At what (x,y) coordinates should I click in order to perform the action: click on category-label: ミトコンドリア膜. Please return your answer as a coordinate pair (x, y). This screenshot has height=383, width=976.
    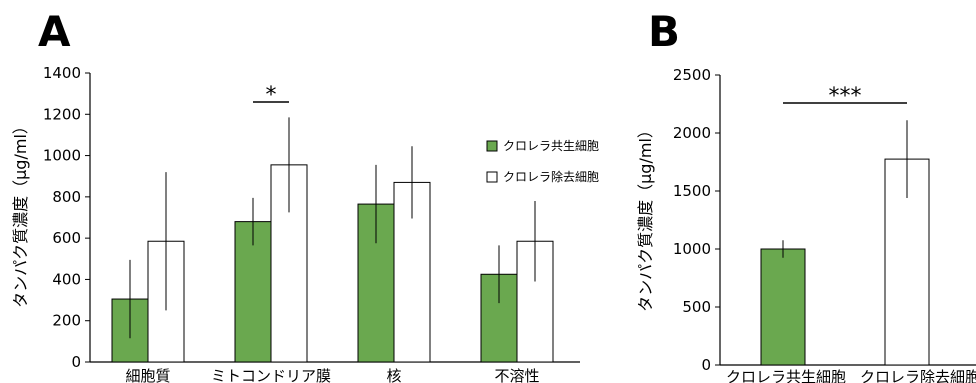
    Looking at the image, I should click on (271, 375).